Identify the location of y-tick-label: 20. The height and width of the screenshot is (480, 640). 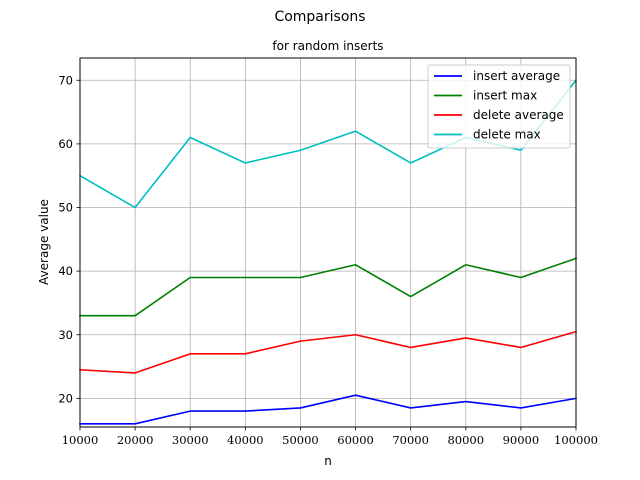
(65, 398).